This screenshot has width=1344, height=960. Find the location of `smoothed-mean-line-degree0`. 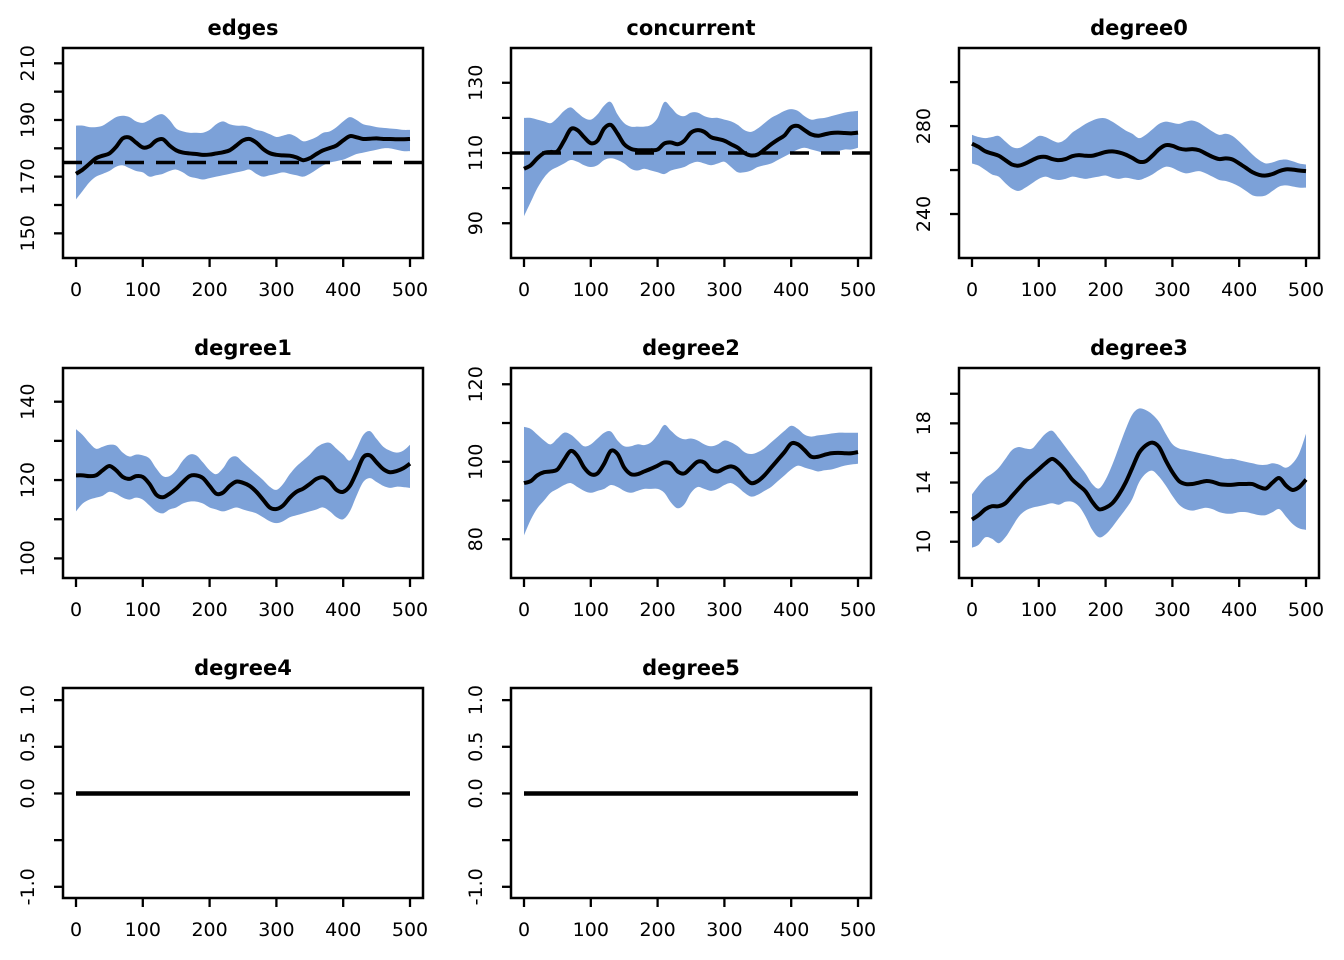

smoothed-mean-line-degree0 is located at coordinates (1139, 159).